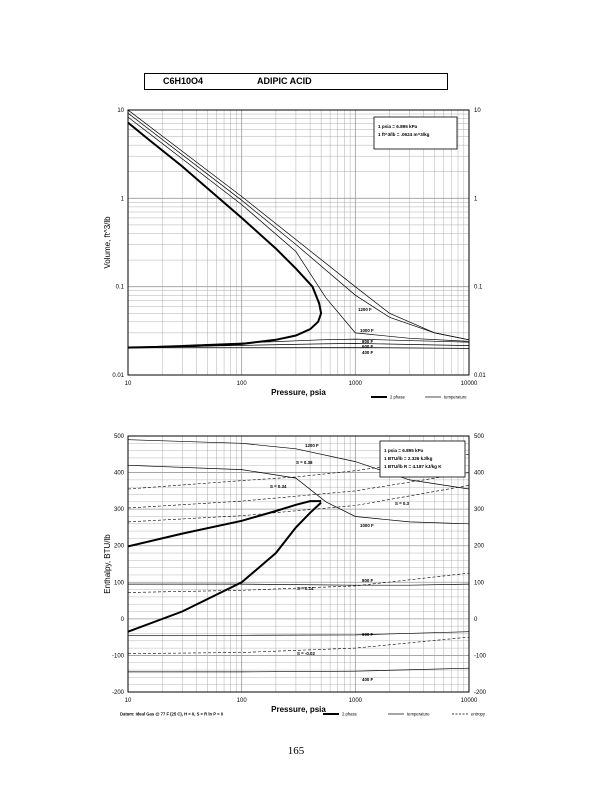  What do you see at coordinates (305, 588) in the screenshot?
I see `curve-label: S = 0.14` at bounding box center [305, 588].